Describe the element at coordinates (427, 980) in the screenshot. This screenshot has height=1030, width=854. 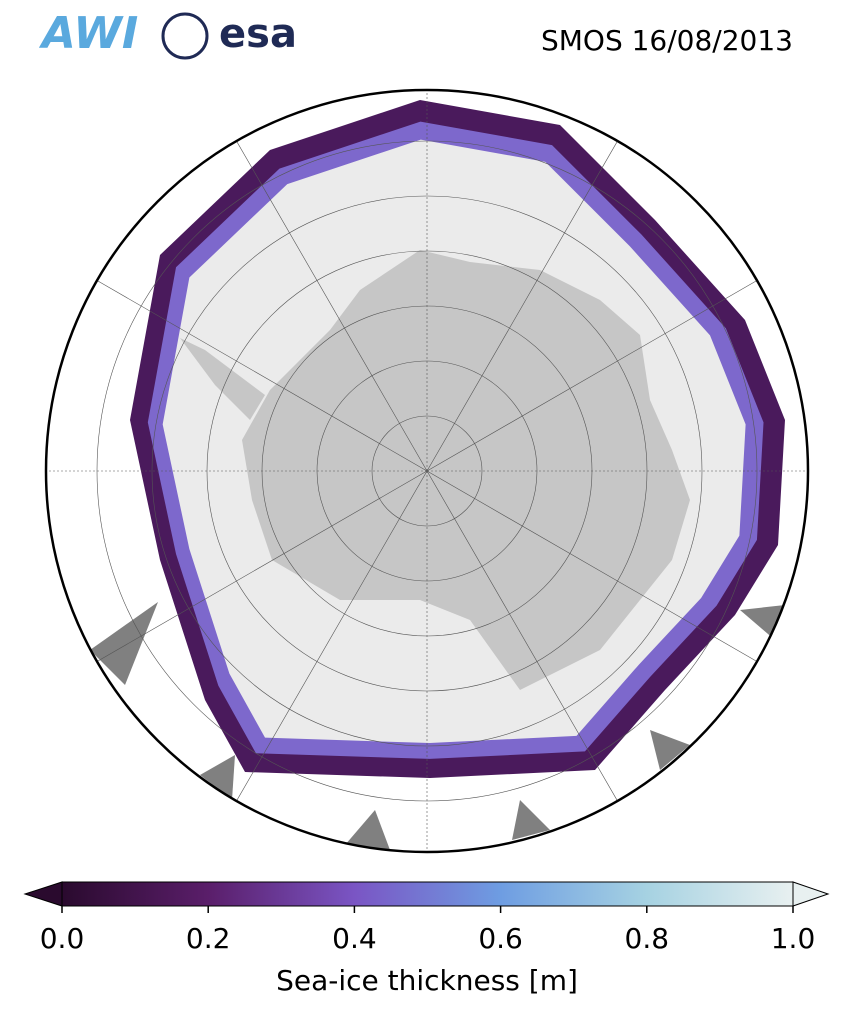
I see `colorbar-label: Sea-ice thickness [m]` at that location.